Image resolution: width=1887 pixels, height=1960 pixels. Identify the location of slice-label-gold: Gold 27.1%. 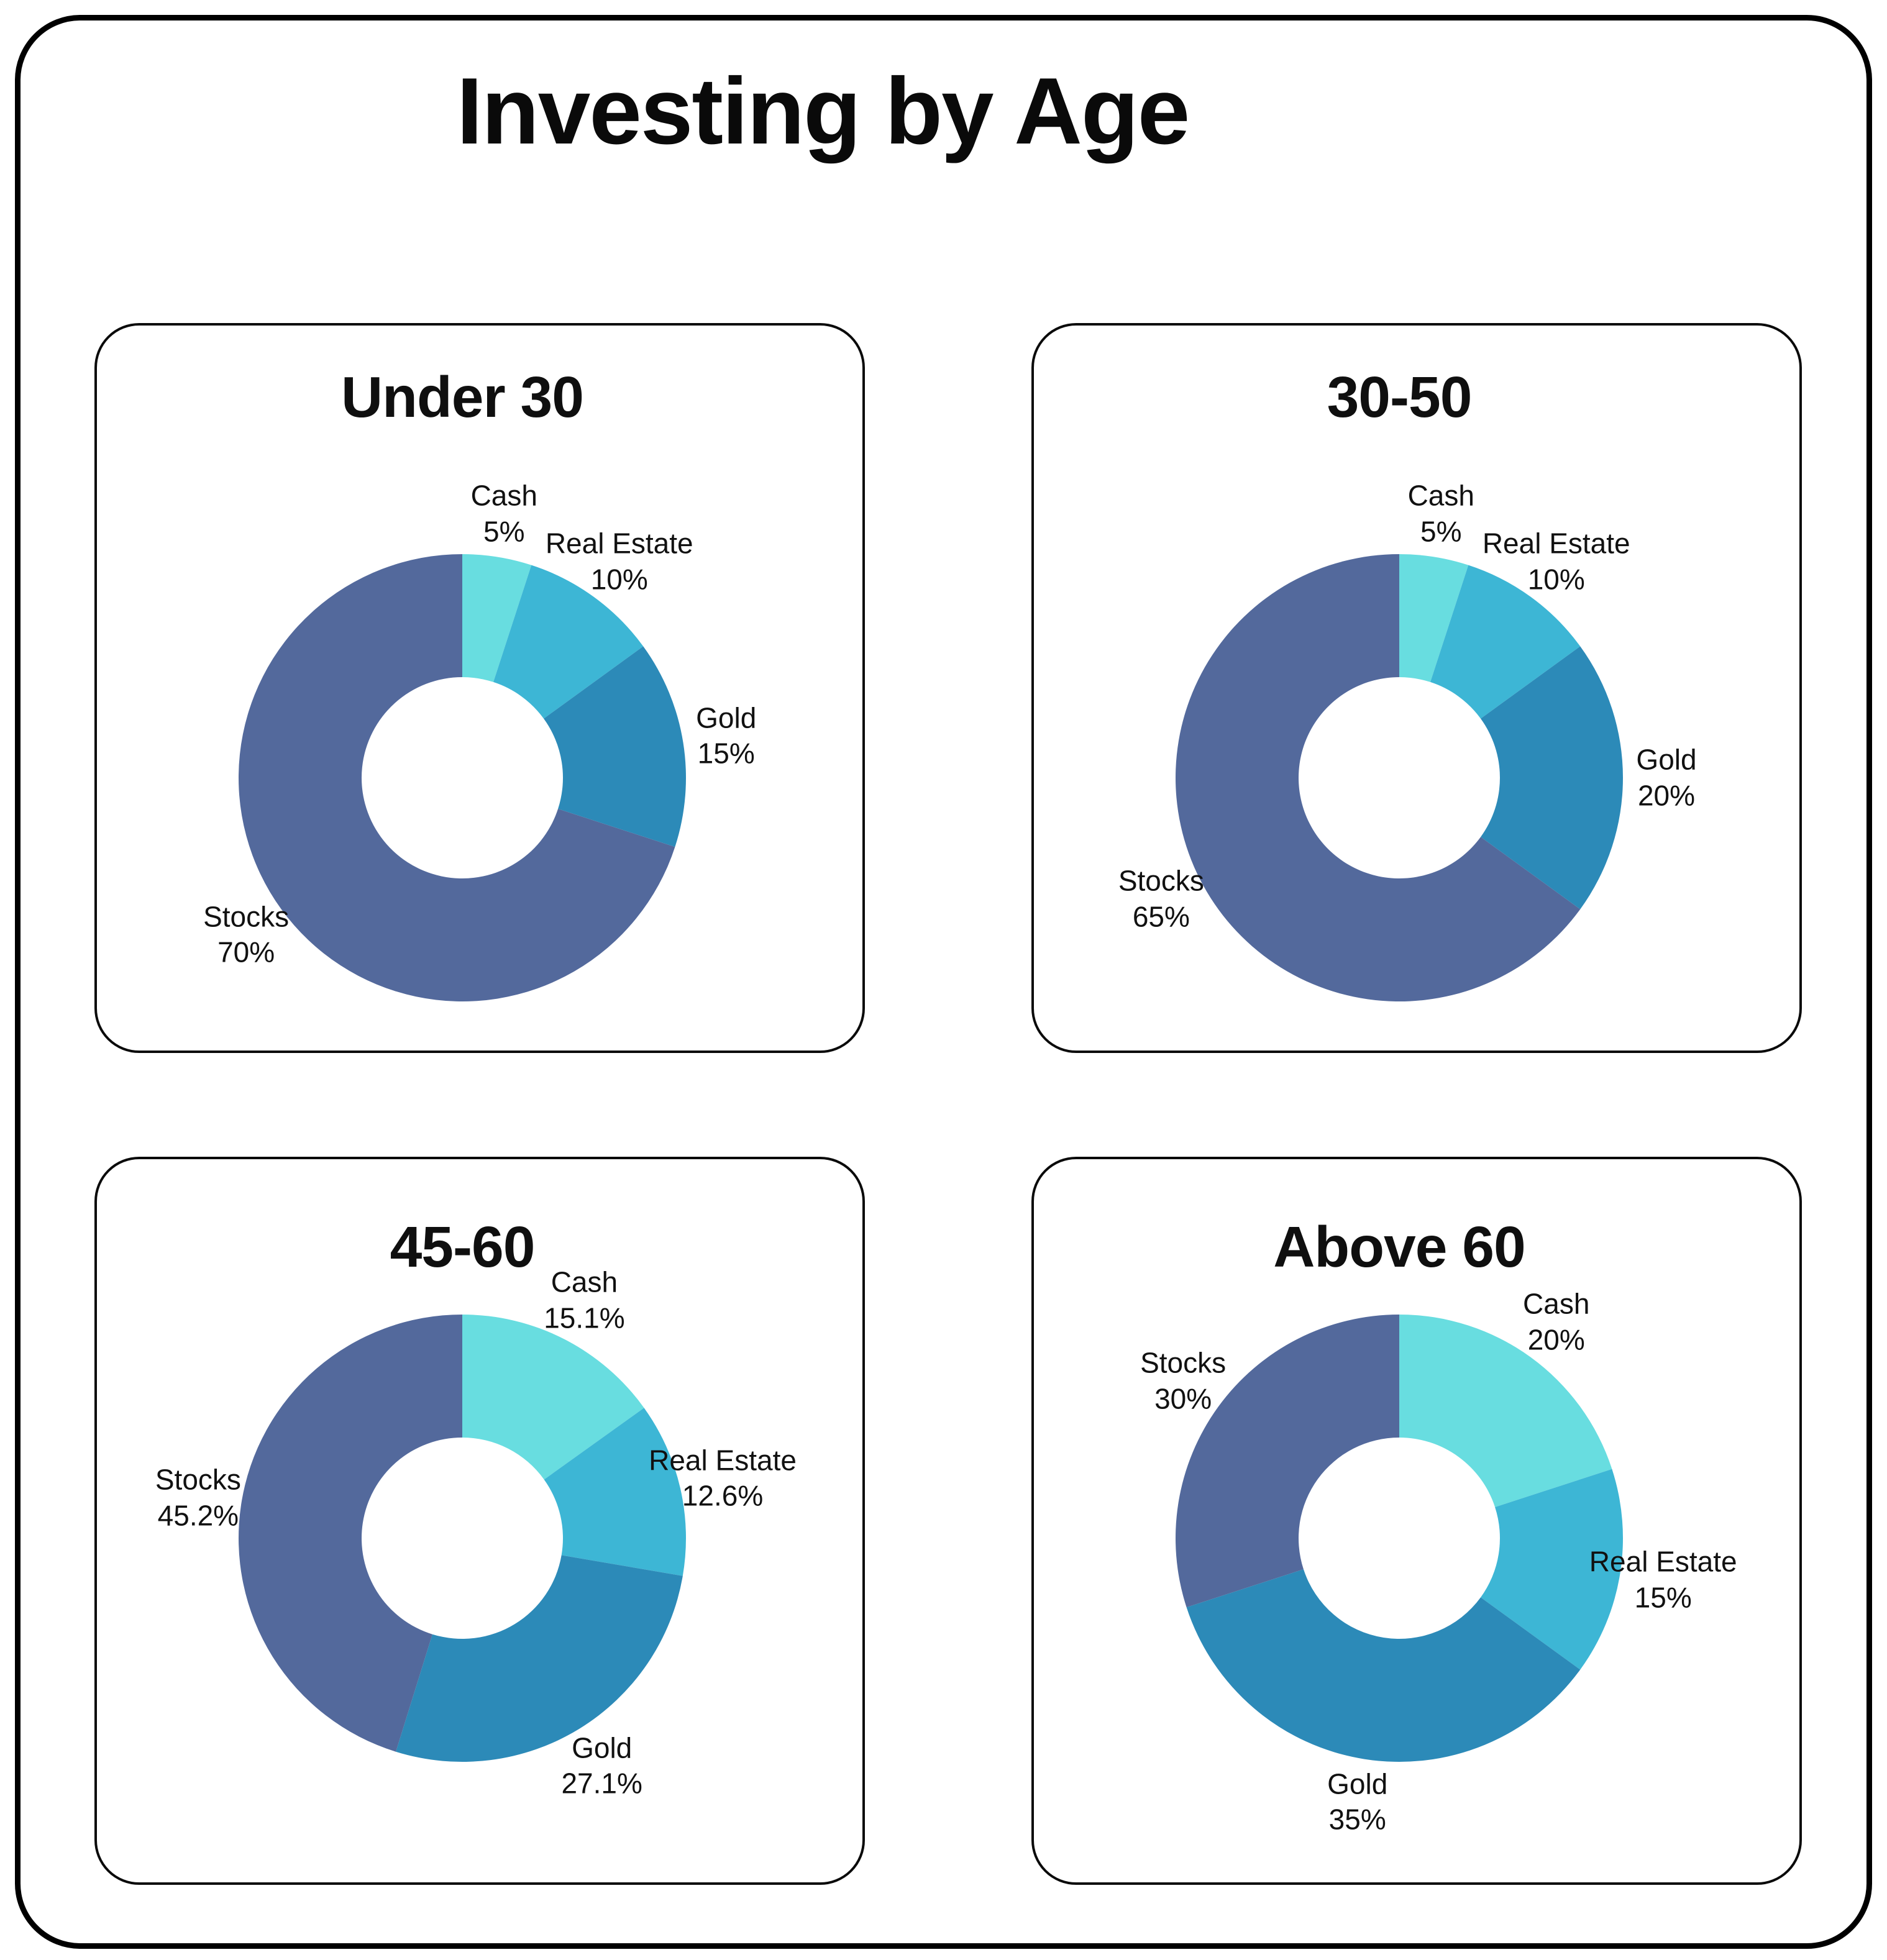
(601, 1766).